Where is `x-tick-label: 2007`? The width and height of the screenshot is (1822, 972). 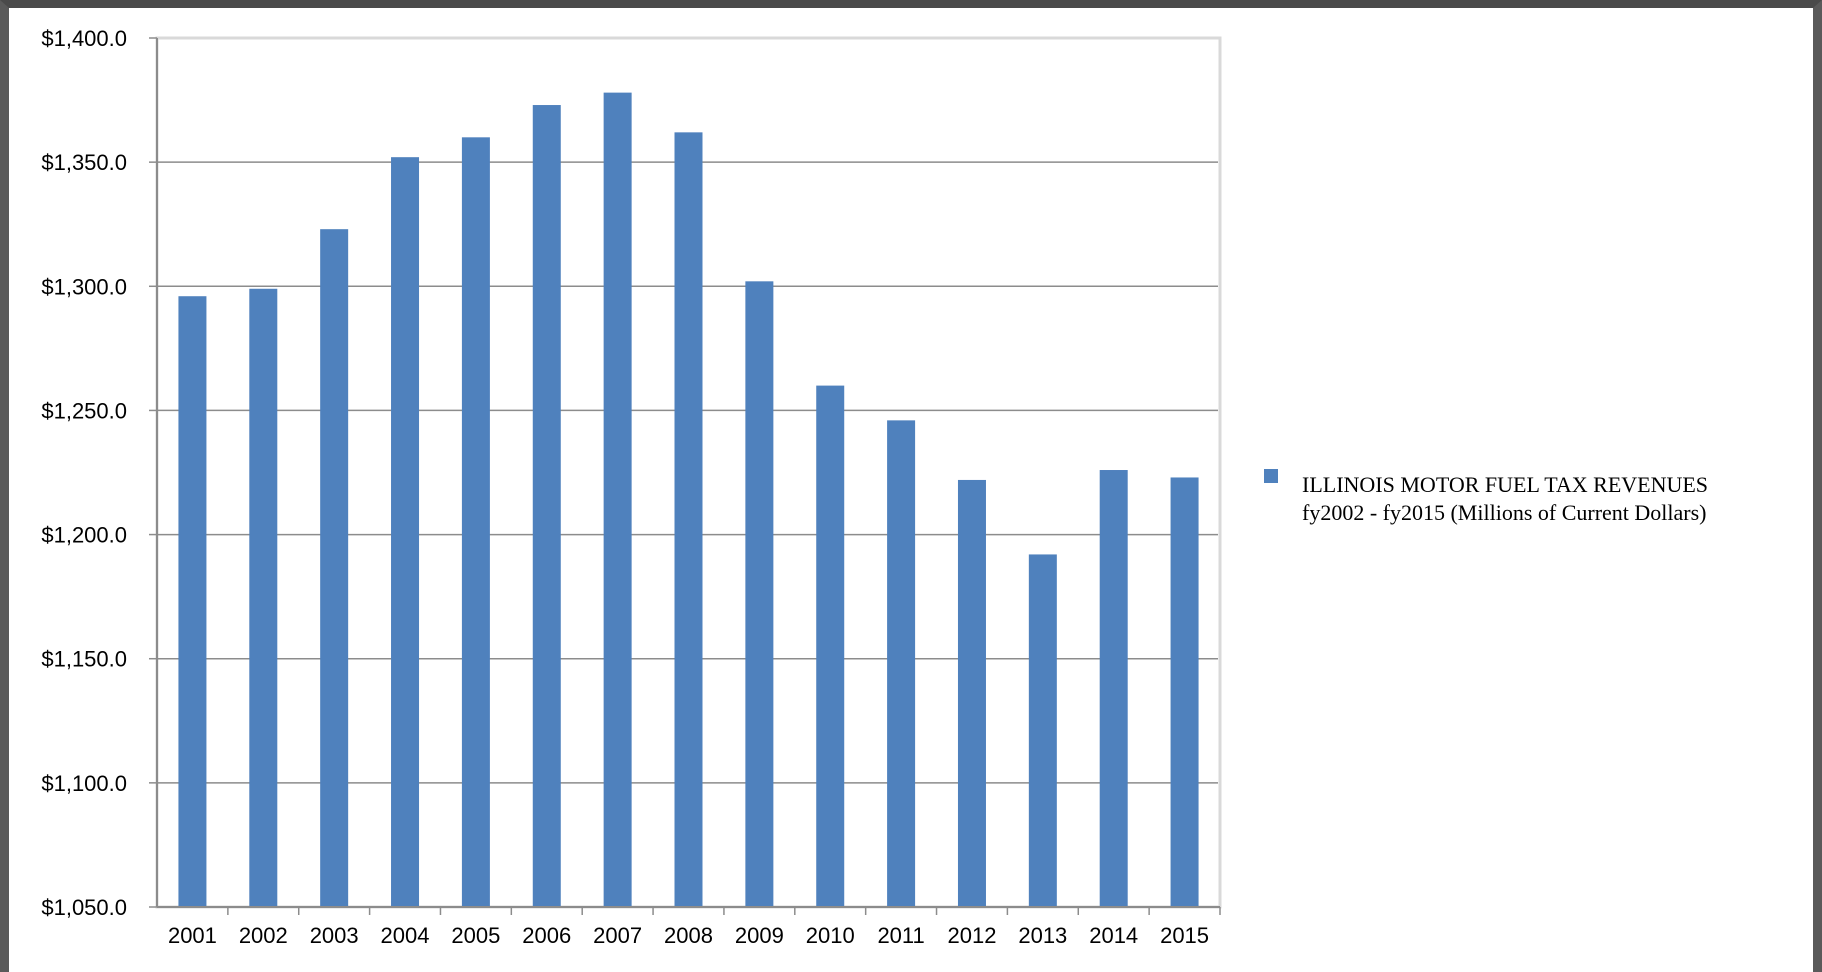 x-tick-label: 2007 is located at coordinates (617, 935).